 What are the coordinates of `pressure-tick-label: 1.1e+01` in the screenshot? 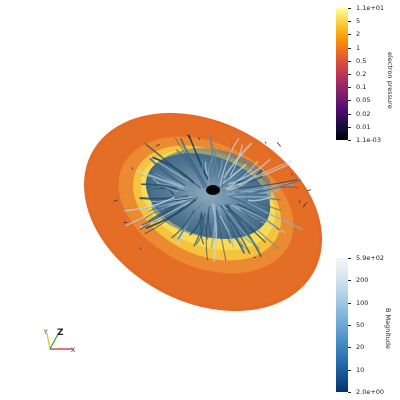 It's located at (370, 8).